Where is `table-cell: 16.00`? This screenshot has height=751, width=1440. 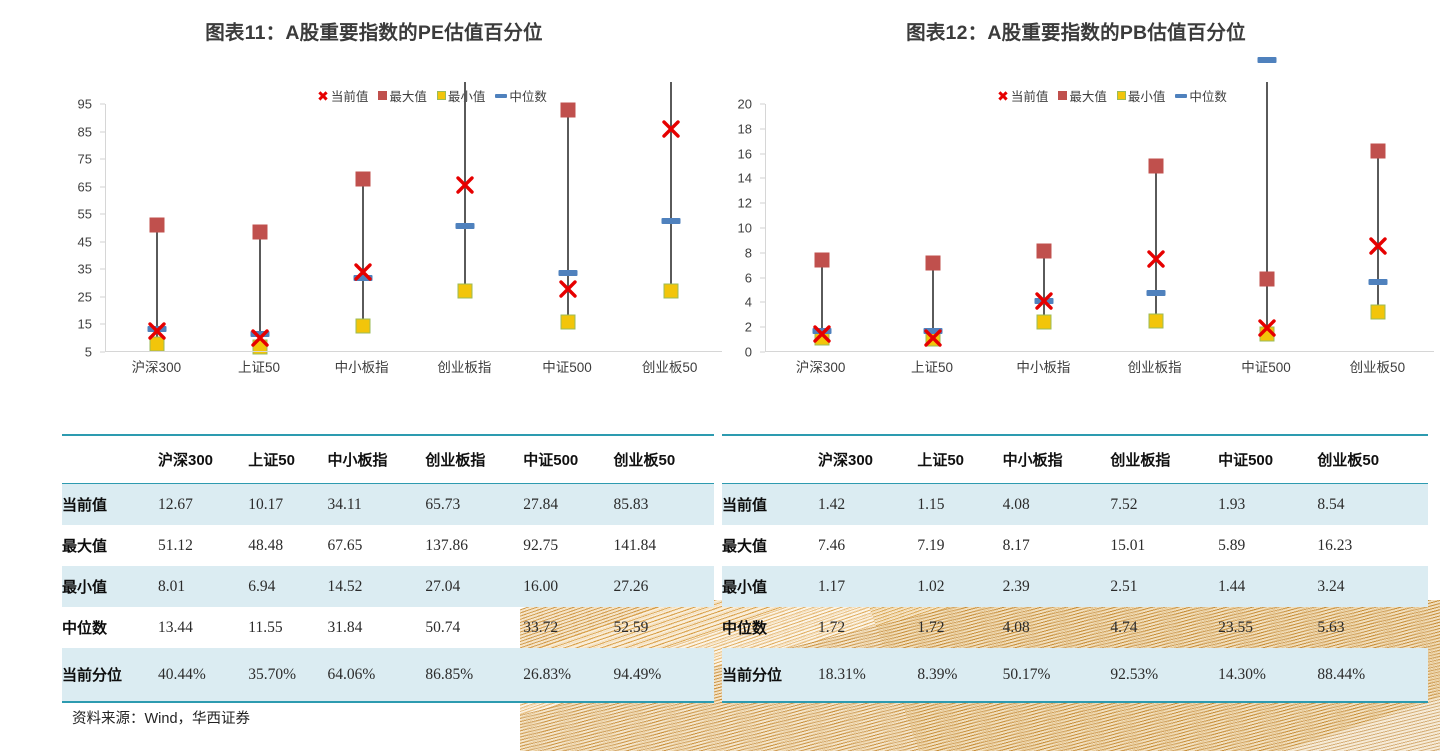
table-cell: 16.00 is located at coordinates (568, 586).